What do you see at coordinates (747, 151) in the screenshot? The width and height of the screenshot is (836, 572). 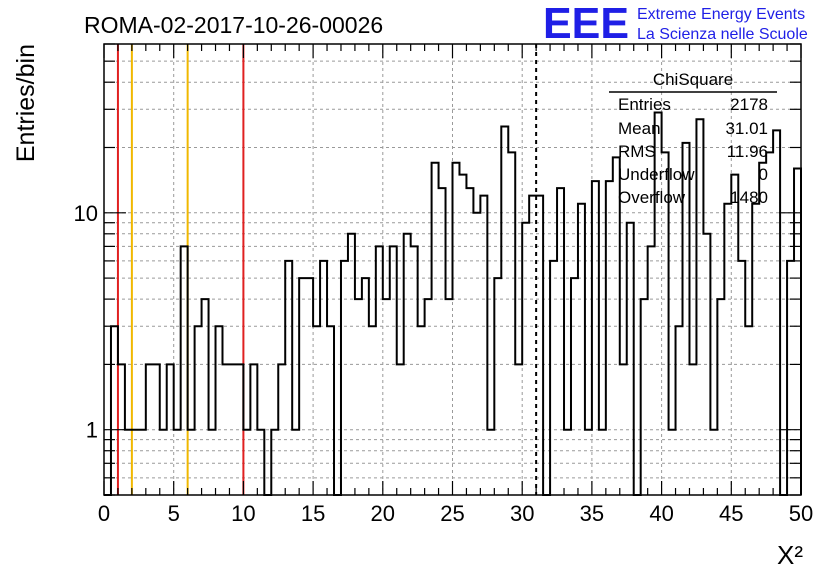 I see `stats-value-rms: 11.96` at bounding box center [747, 151].